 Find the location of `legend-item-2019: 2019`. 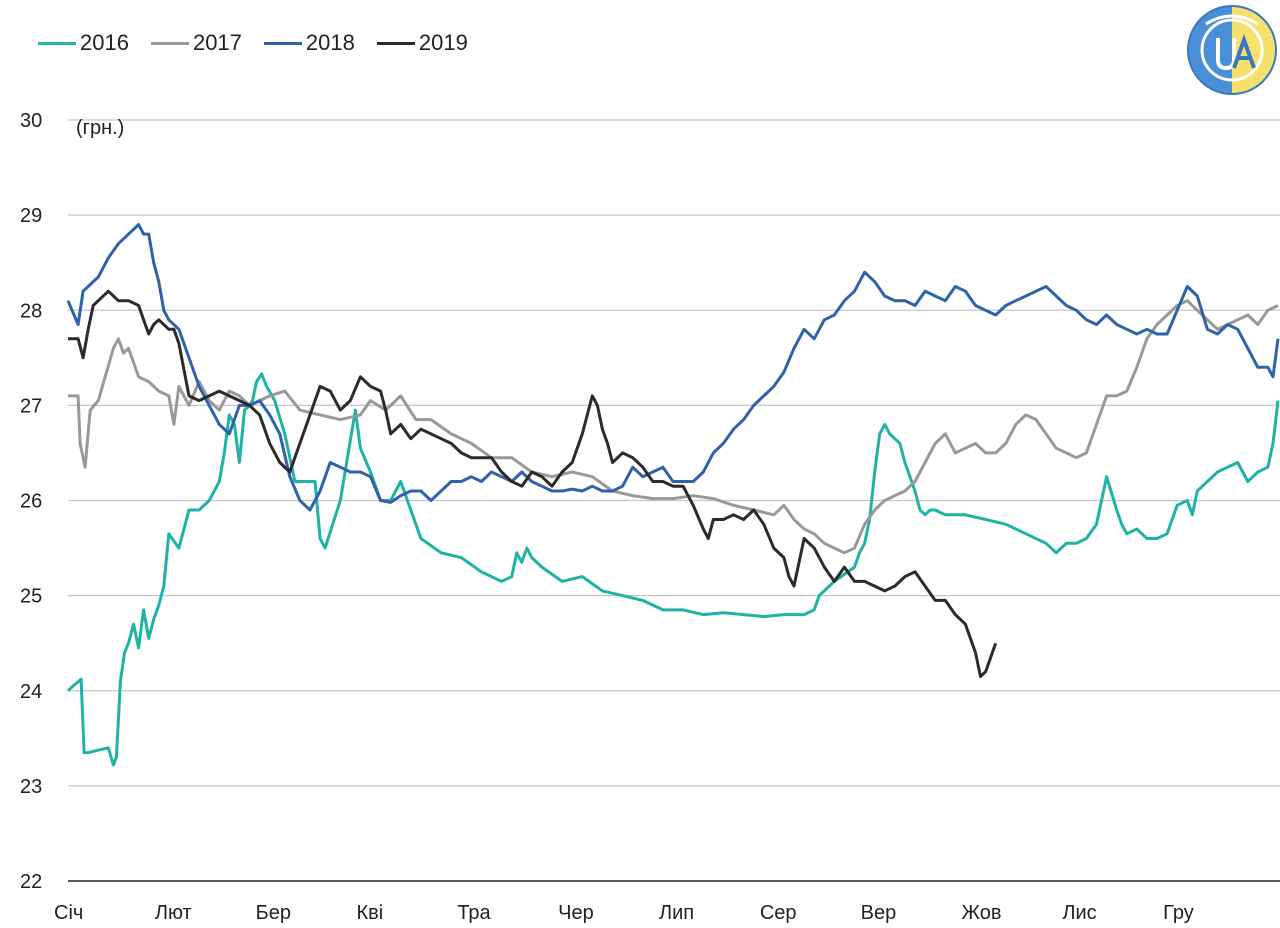

legend-item-2019: 2019 is located at coordinates (422, 43).